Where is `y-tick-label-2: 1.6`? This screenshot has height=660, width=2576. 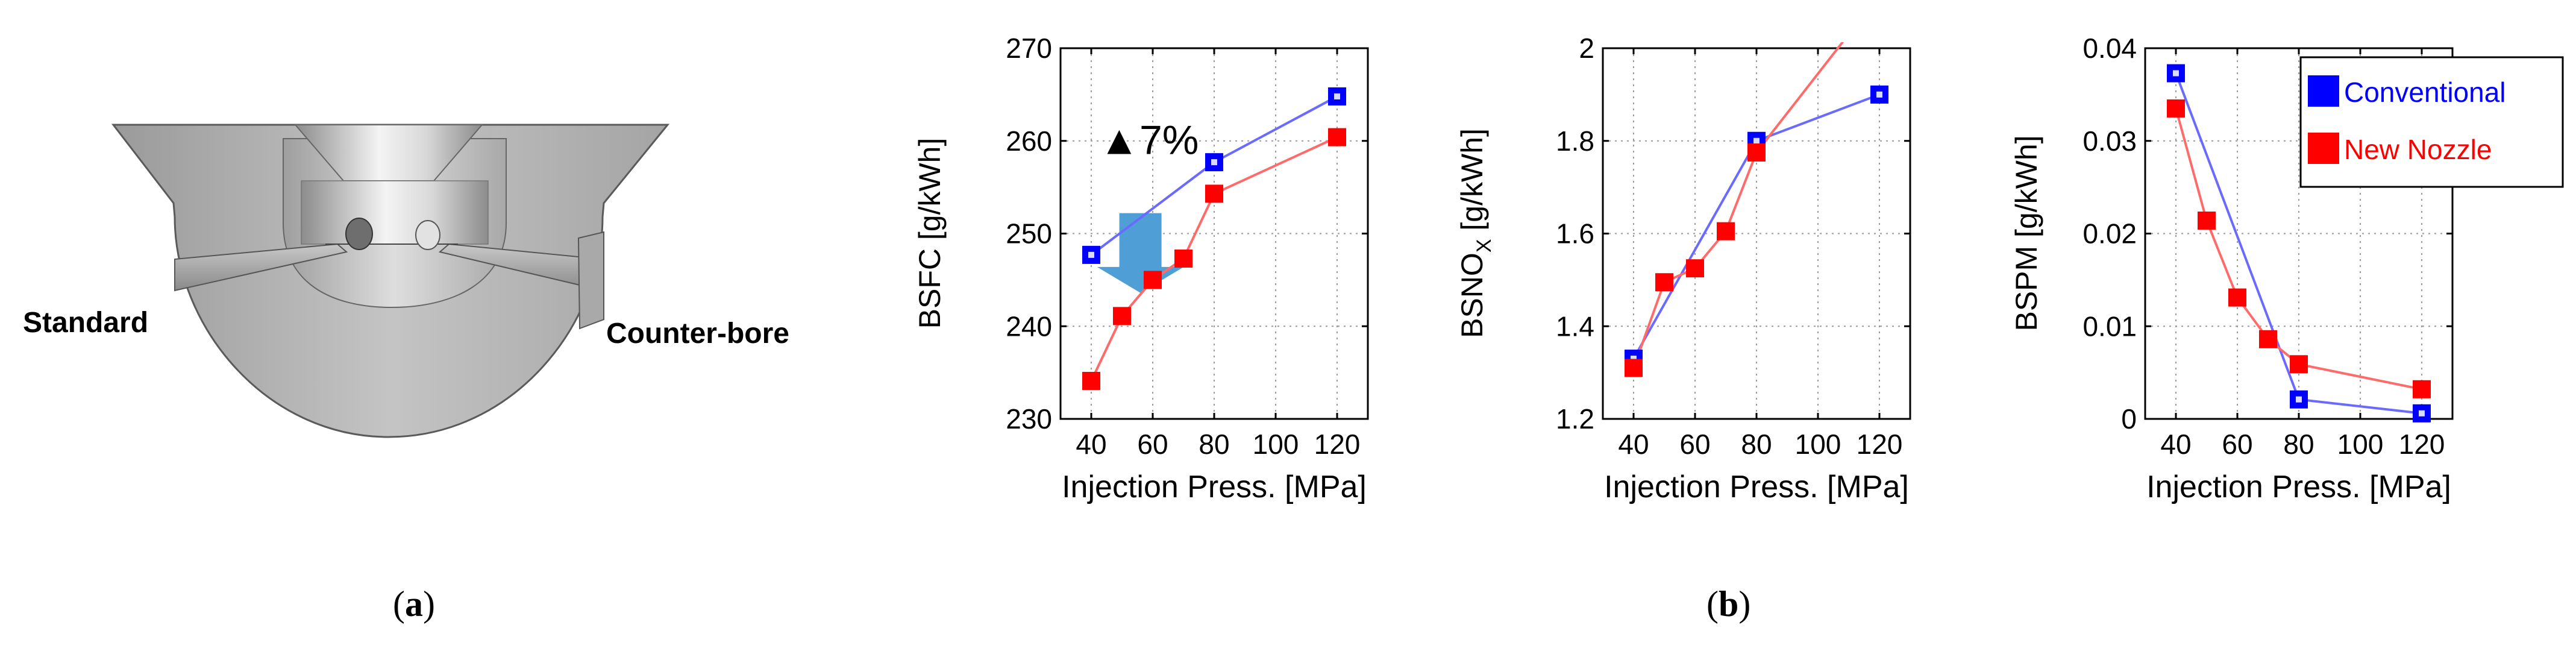 y-tick-label-2: 1.6 is located at coordinates (1575, 234).